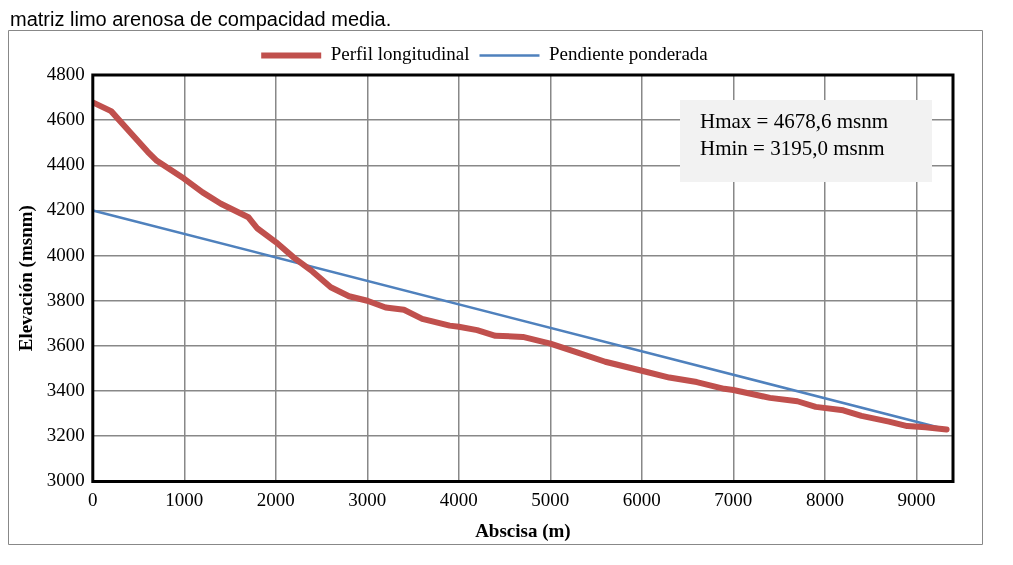 The height and width of the screenshot is (565, 1013). Describe the element at coordinates (793, 148) in the screenshot. I see `annotation: Hmin = 3195,0 msnm` at that location.